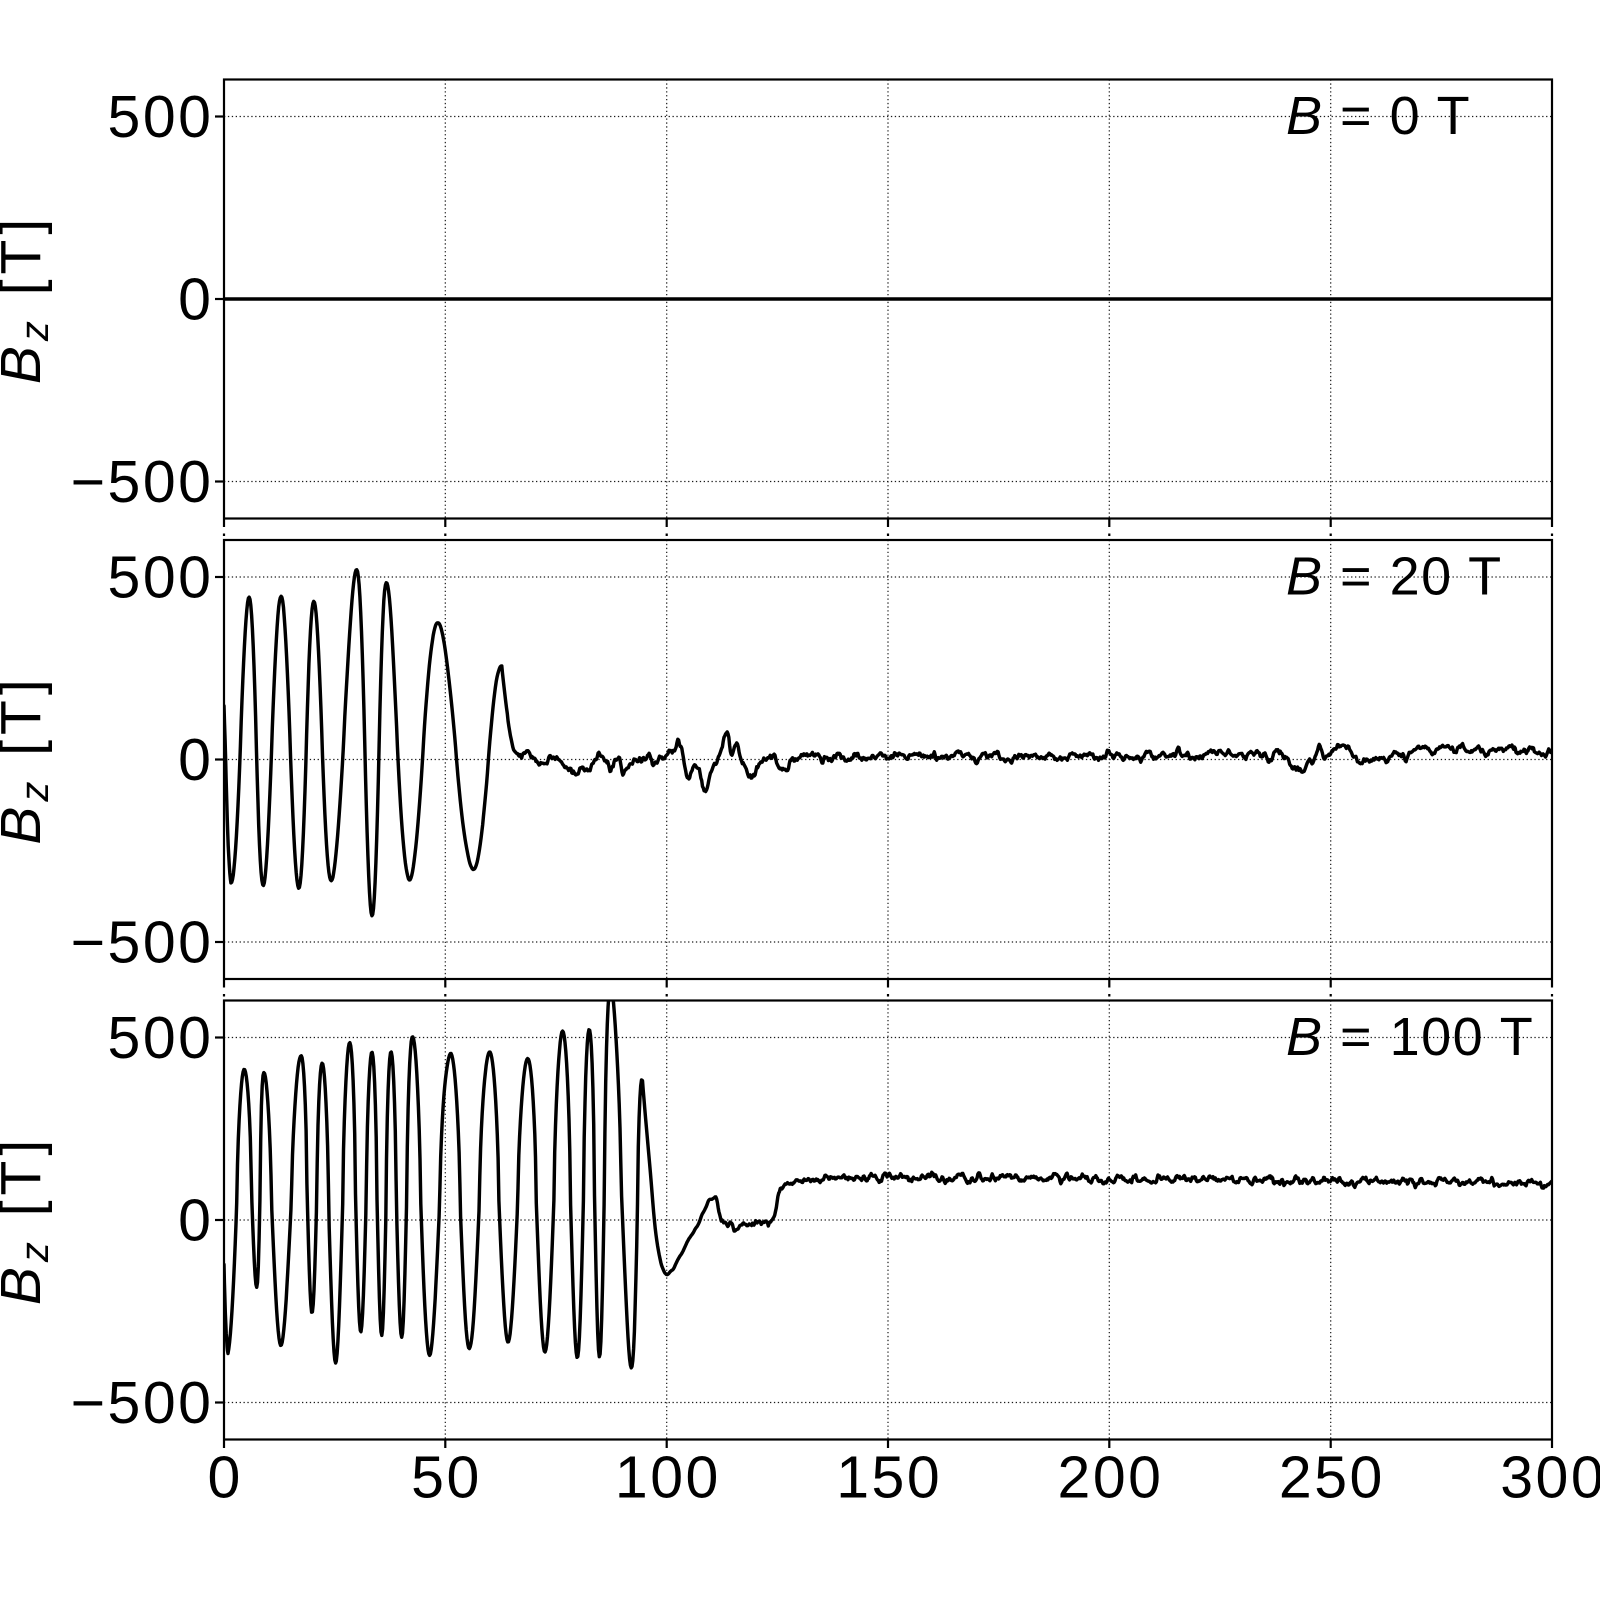 The width and height of the screenshot is (1600, 1600). Describe the element at coordinates (889, 1478) in the screenshot. I see `svg-text: 150` at that location.